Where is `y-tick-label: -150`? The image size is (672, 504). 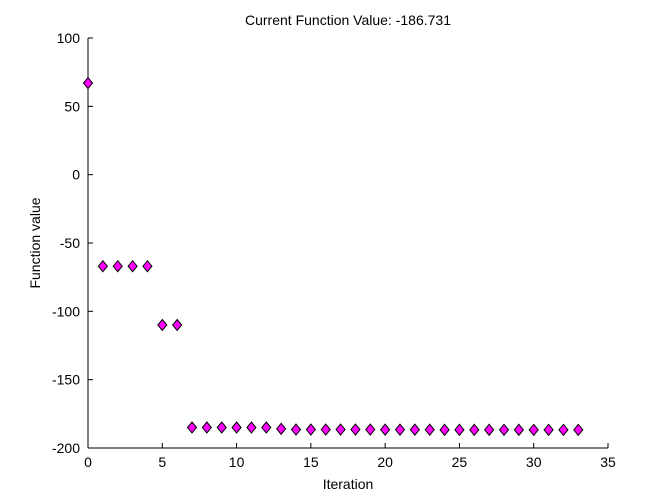 y-tick-label: -150 is located at coordinates (66, 380).